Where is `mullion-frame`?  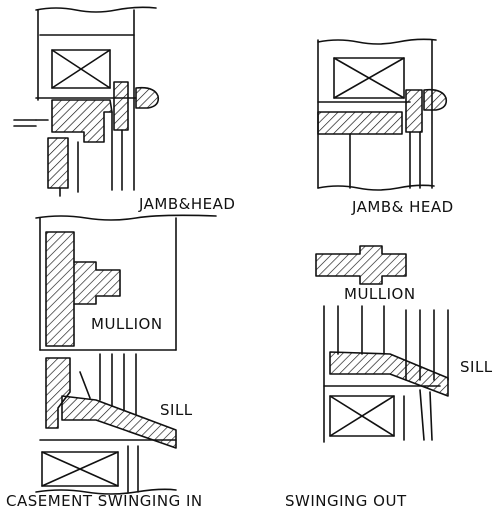
mullion-frame is located at coordinates (361, 265).